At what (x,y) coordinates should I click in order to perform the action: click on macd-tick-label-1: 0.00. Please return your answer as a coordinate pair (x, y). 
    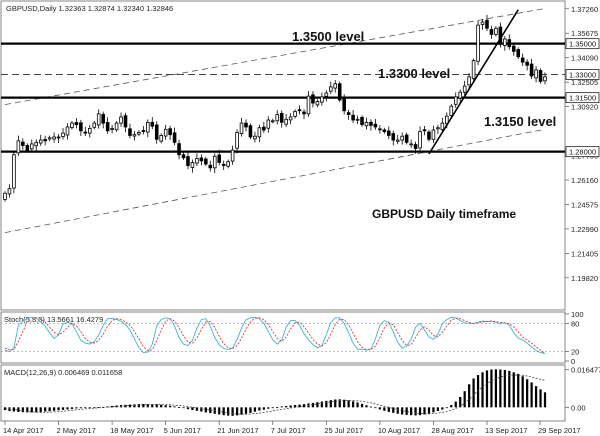
    Looking at the image, I should click on (578, 407).